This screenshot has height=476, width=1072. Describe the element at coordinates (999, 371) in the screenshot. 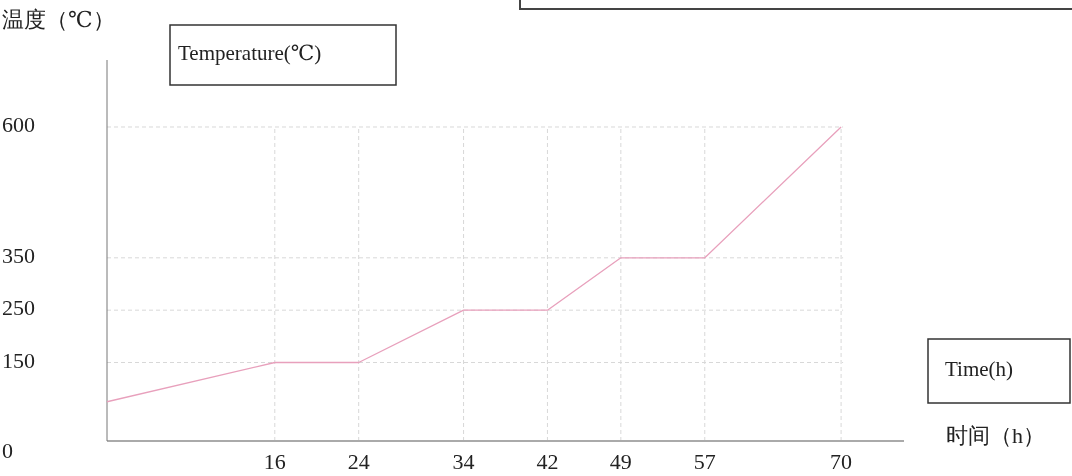

I see `annotation: Time(h)` at that location.